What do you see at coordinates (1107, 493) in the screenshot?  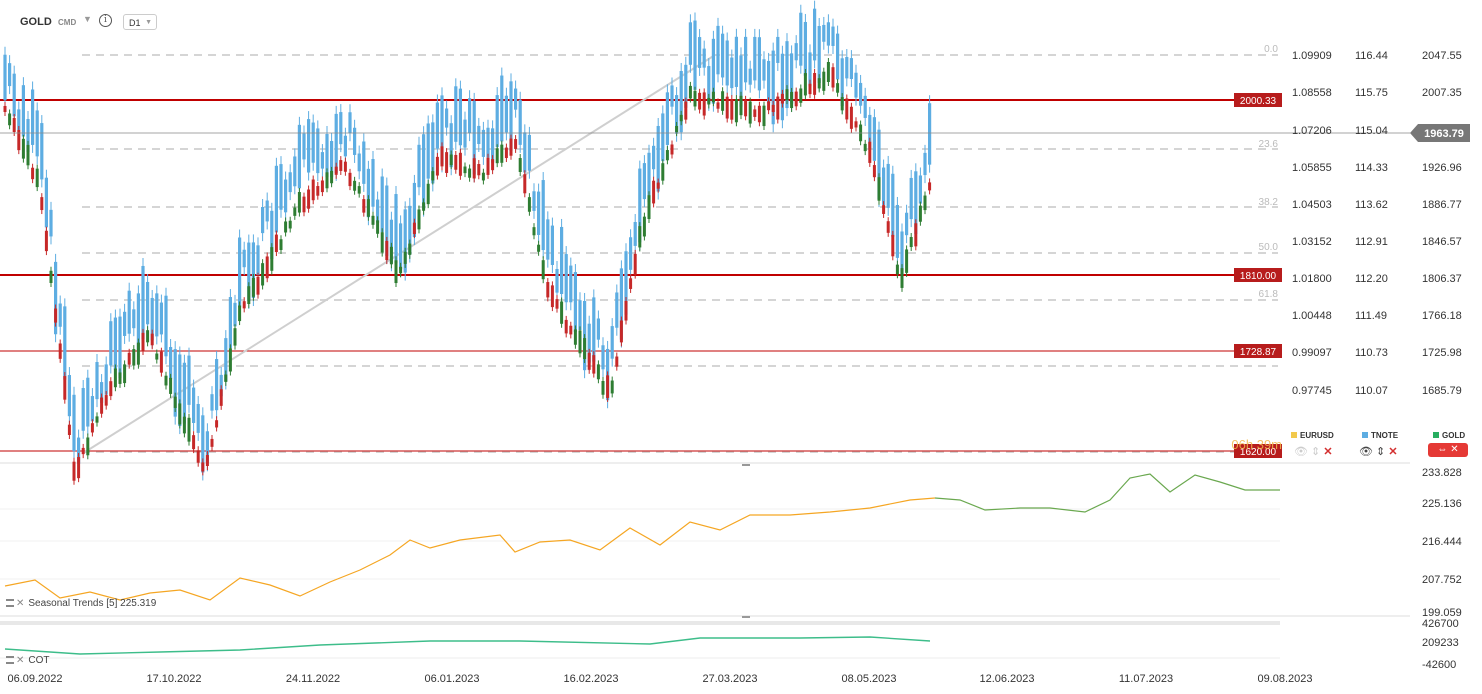 I see `seasonal-projection-line` at bounding box center [1107, 493].